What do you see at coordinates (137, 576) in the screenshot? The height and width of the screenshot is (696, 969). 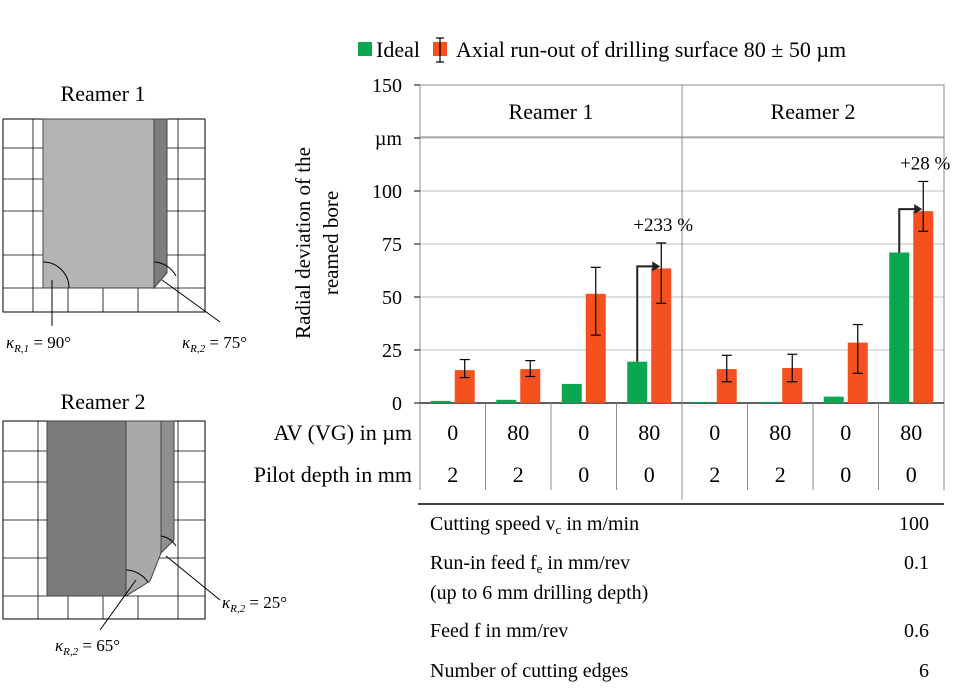 I see `reamer-2-angle-arc-left` at bounding box center [137, 576].